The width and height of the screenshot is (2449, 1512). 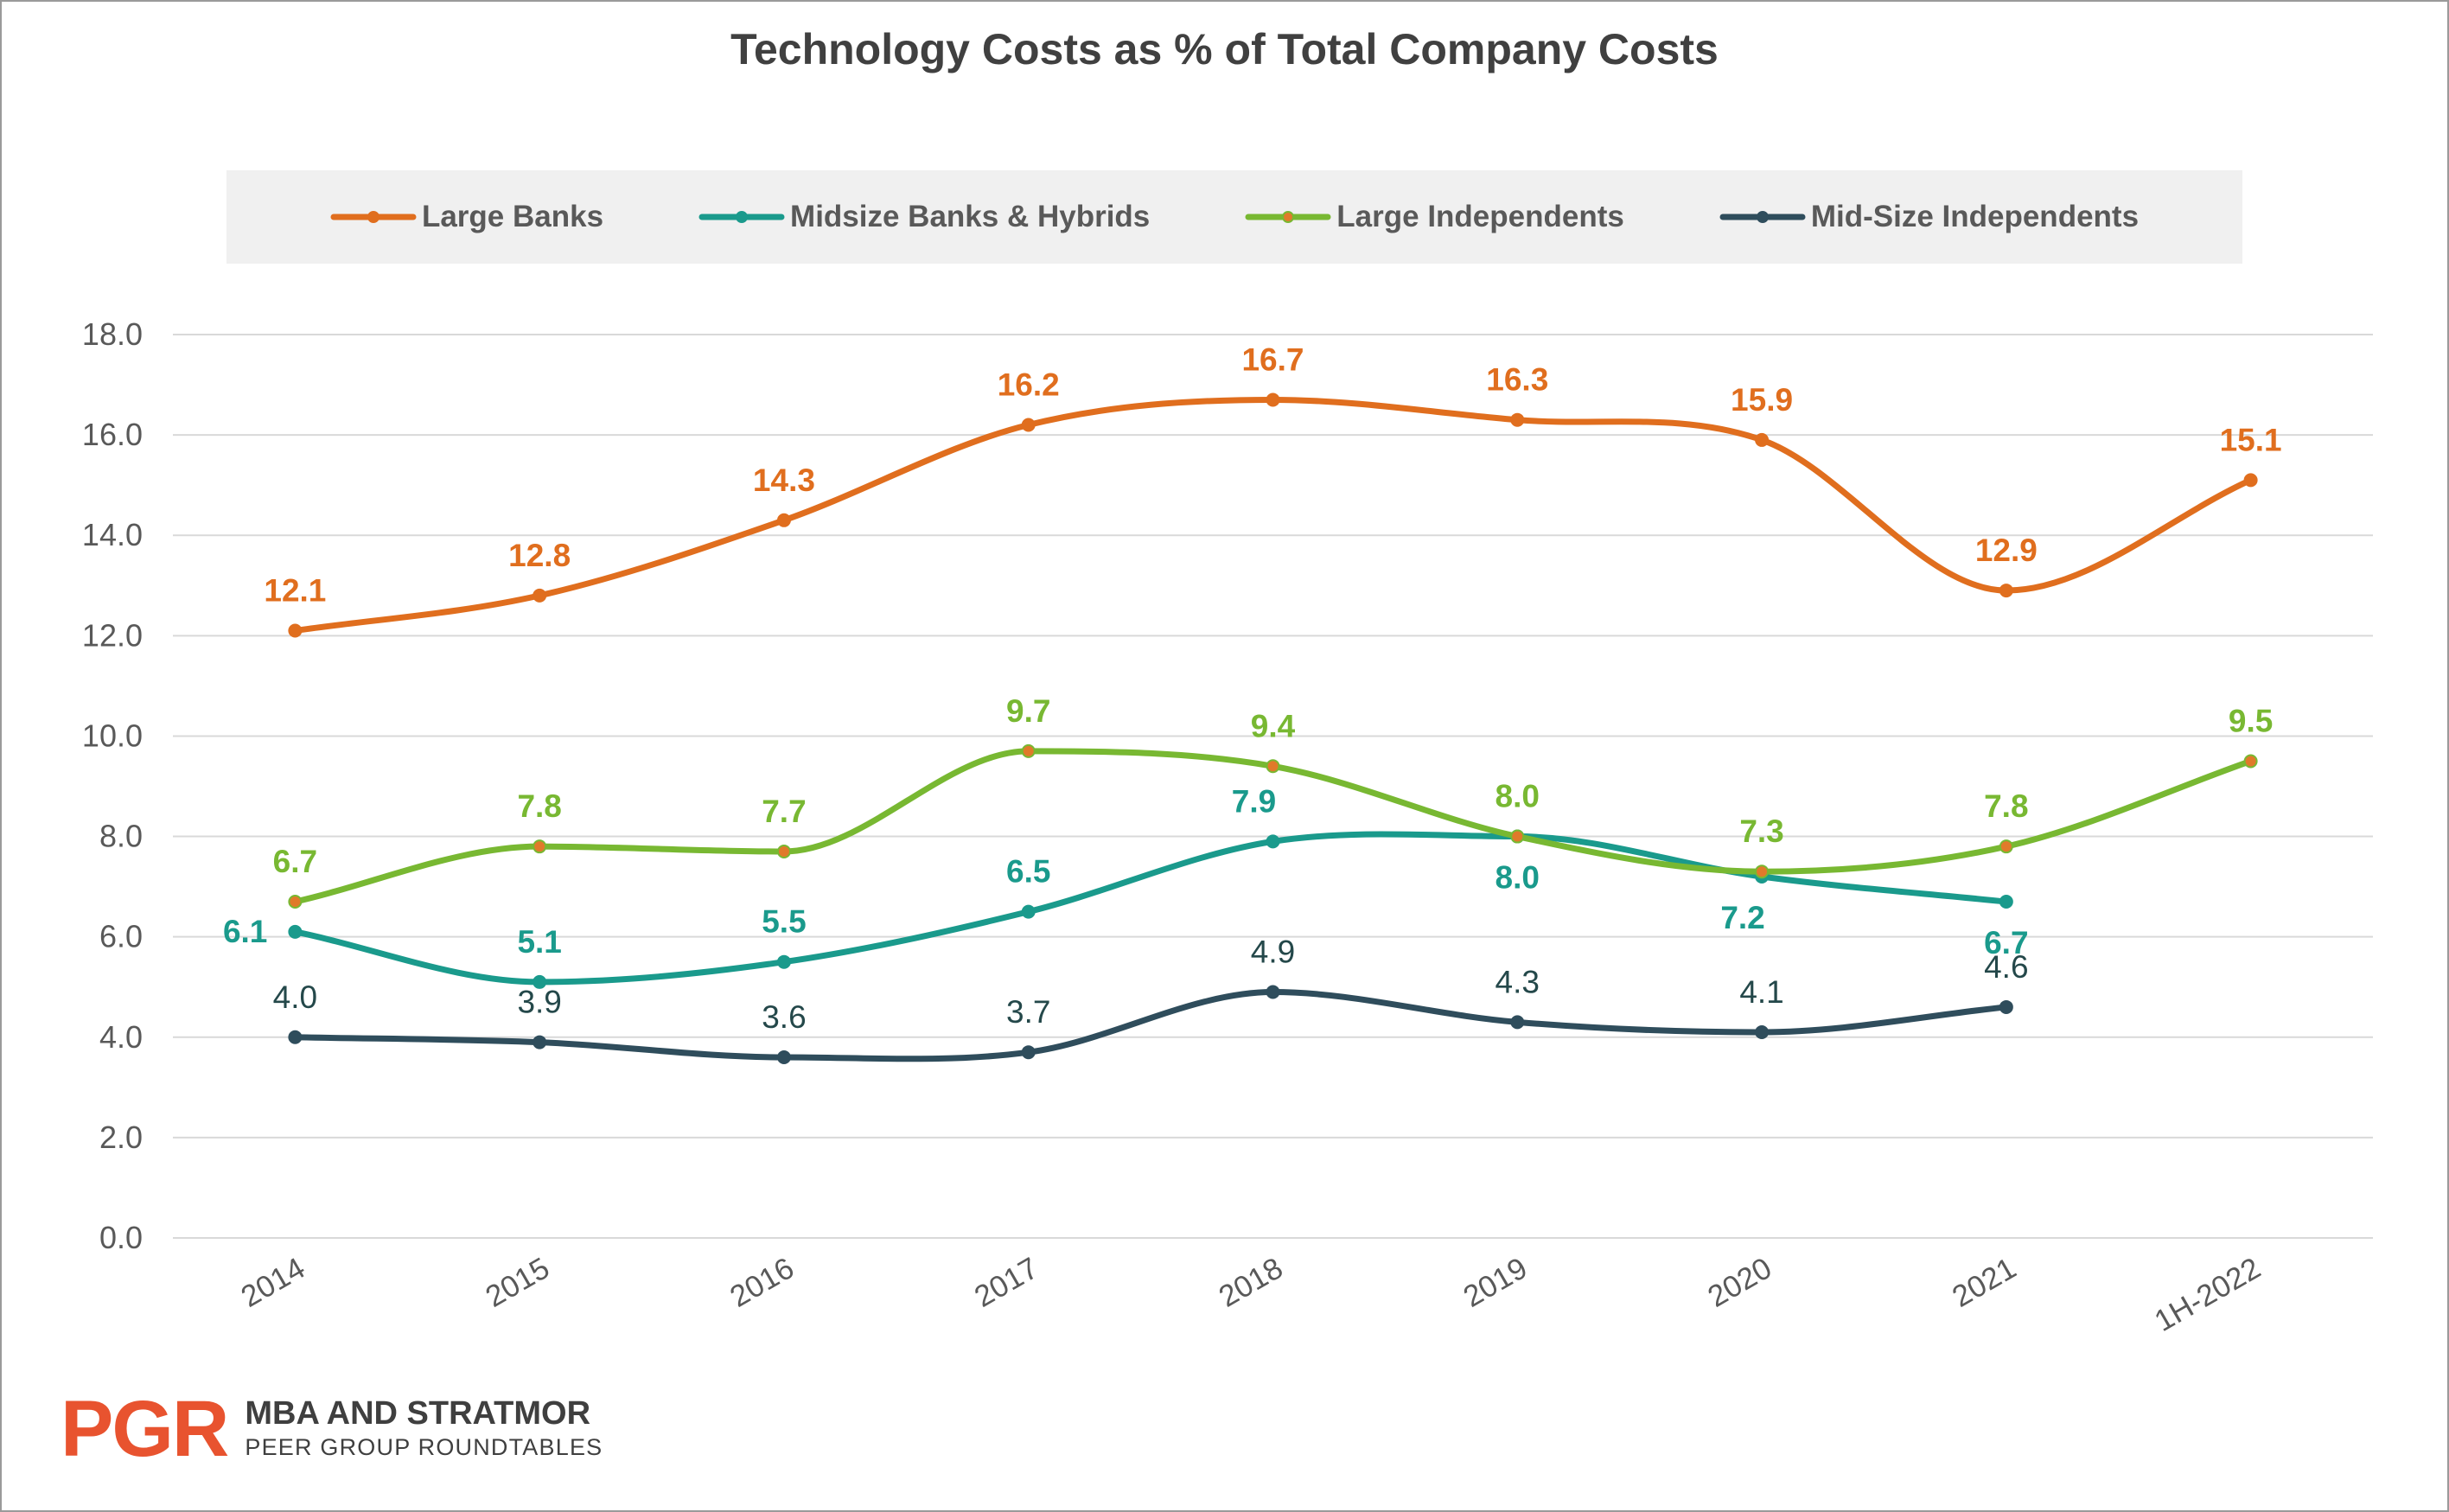 What do you see at coordinates (539, 942) in the screenshot?
I see `data-label: 5.1` at bounding box center [539, 942].